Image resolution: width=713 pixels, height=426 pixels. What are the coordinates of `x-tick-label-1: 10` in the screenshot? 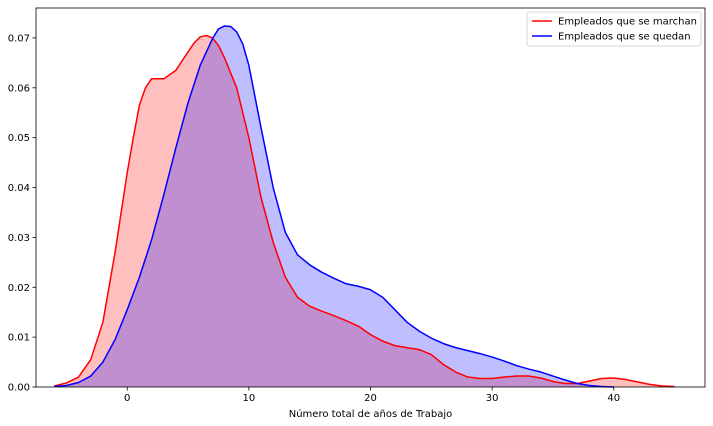 It's located at (248, 398).